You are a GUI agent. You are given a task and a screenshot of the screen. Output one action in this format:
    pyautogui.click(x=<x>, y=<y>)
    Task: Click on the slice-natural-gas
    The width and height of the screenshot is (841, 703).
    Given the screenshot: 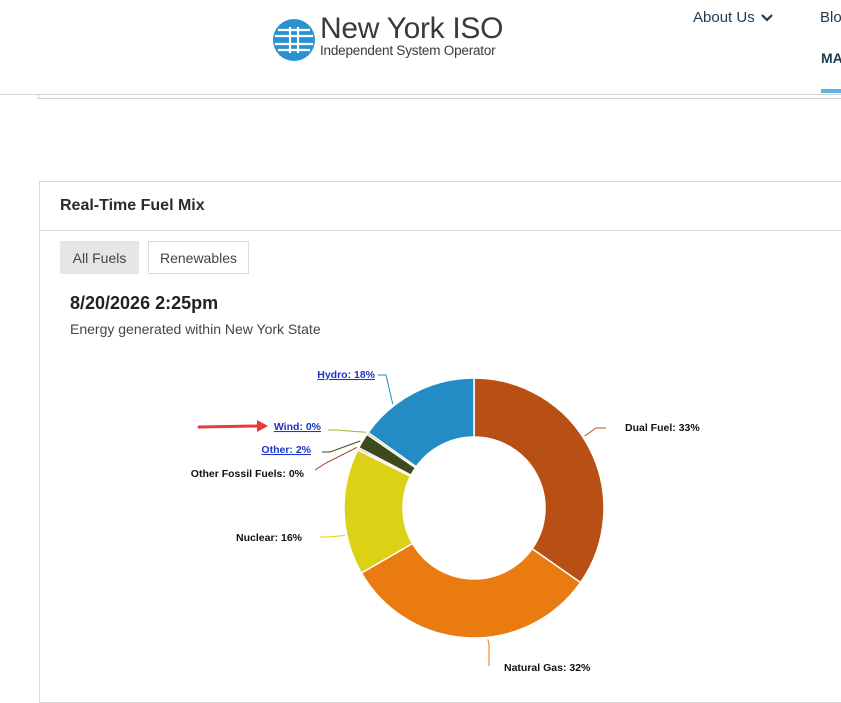 What is the action you would take?
    pyautogui.click(x=471, y=590)
    